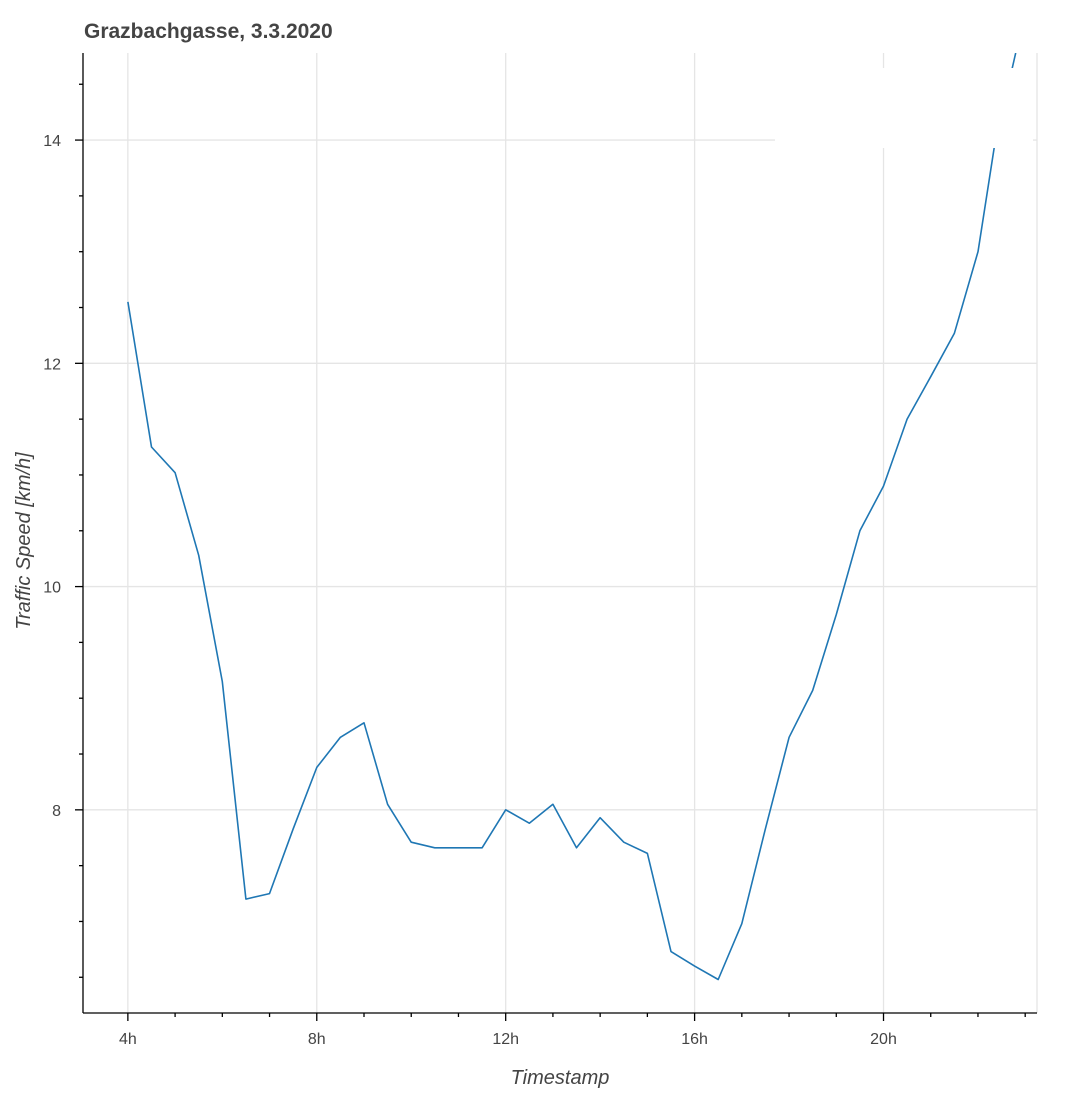  Describe the element at coordinates (56, 811) in the screenshot. I see `y-tick-label: 8` at that location.